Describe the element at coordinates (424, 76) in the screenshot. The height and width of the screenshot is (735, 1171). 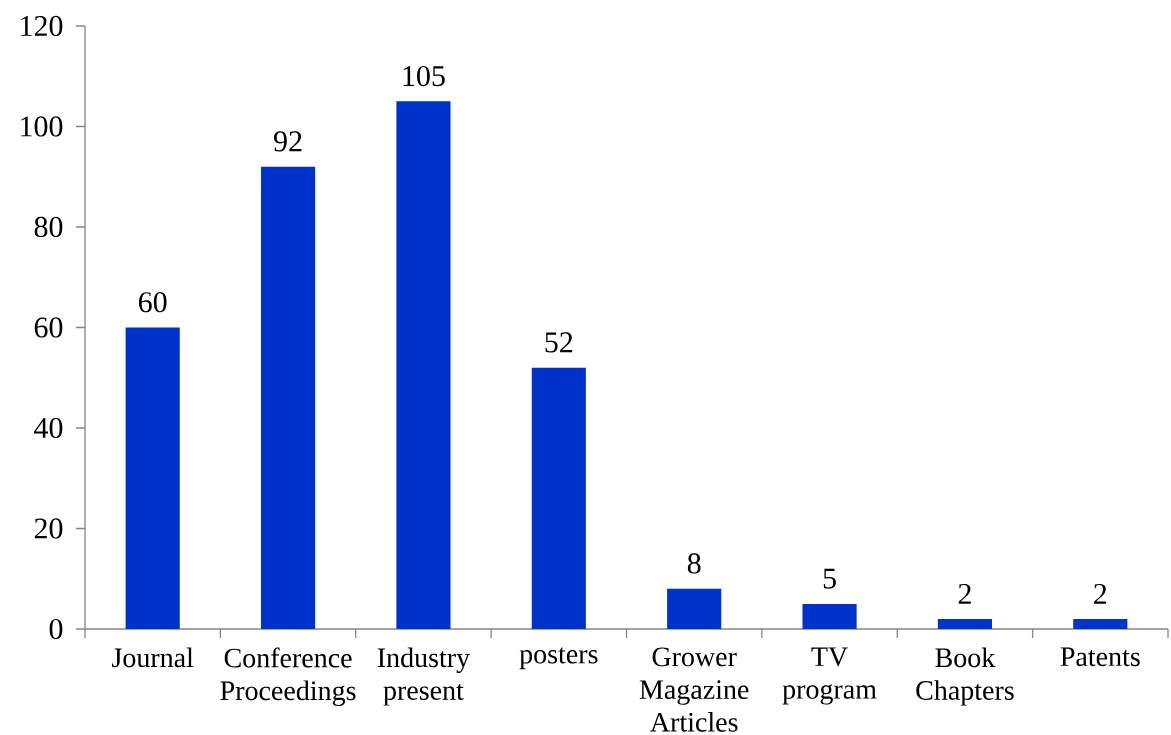
I see `data-label: 105` at that location.